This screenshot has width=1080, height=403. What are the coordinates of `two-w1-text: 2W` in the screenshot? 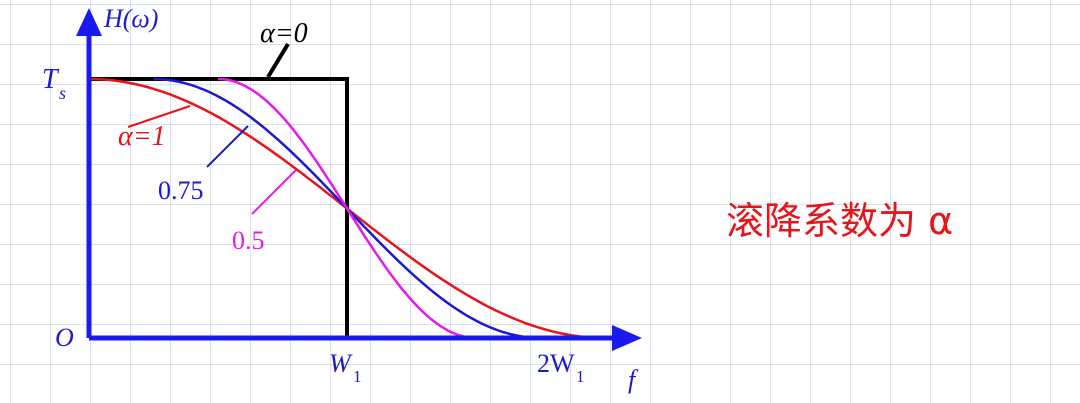 It's located at (556, 363).